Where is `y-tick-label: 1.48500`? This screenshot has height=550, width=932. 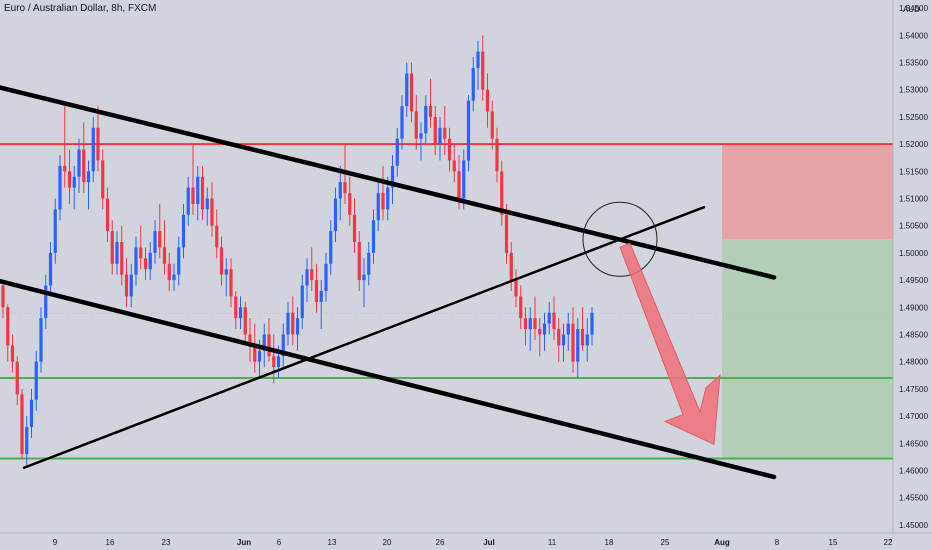 y-tick-label: 1.48500 is located at coordinates (913, 334).